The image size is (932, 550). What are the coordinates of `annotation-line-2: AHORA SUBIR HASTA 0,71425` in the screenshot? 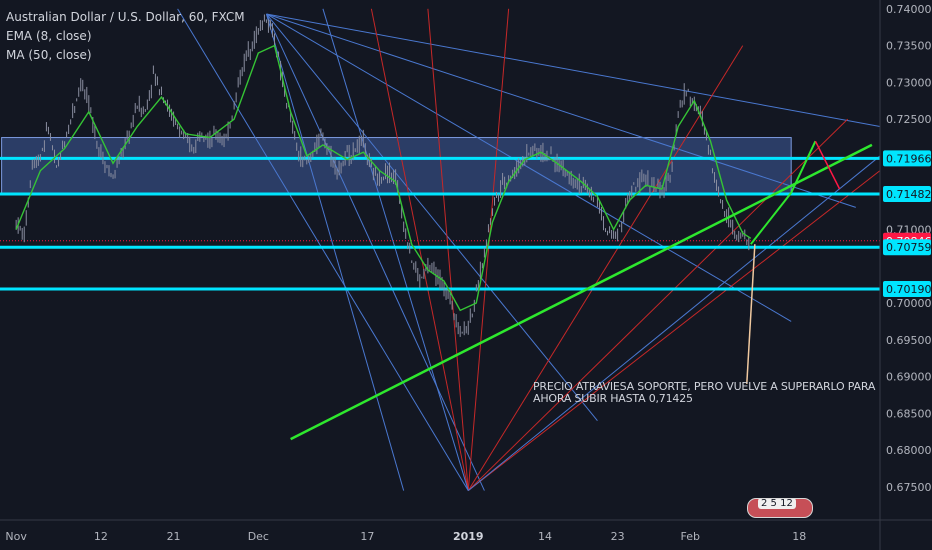 It's located at (613, 398).